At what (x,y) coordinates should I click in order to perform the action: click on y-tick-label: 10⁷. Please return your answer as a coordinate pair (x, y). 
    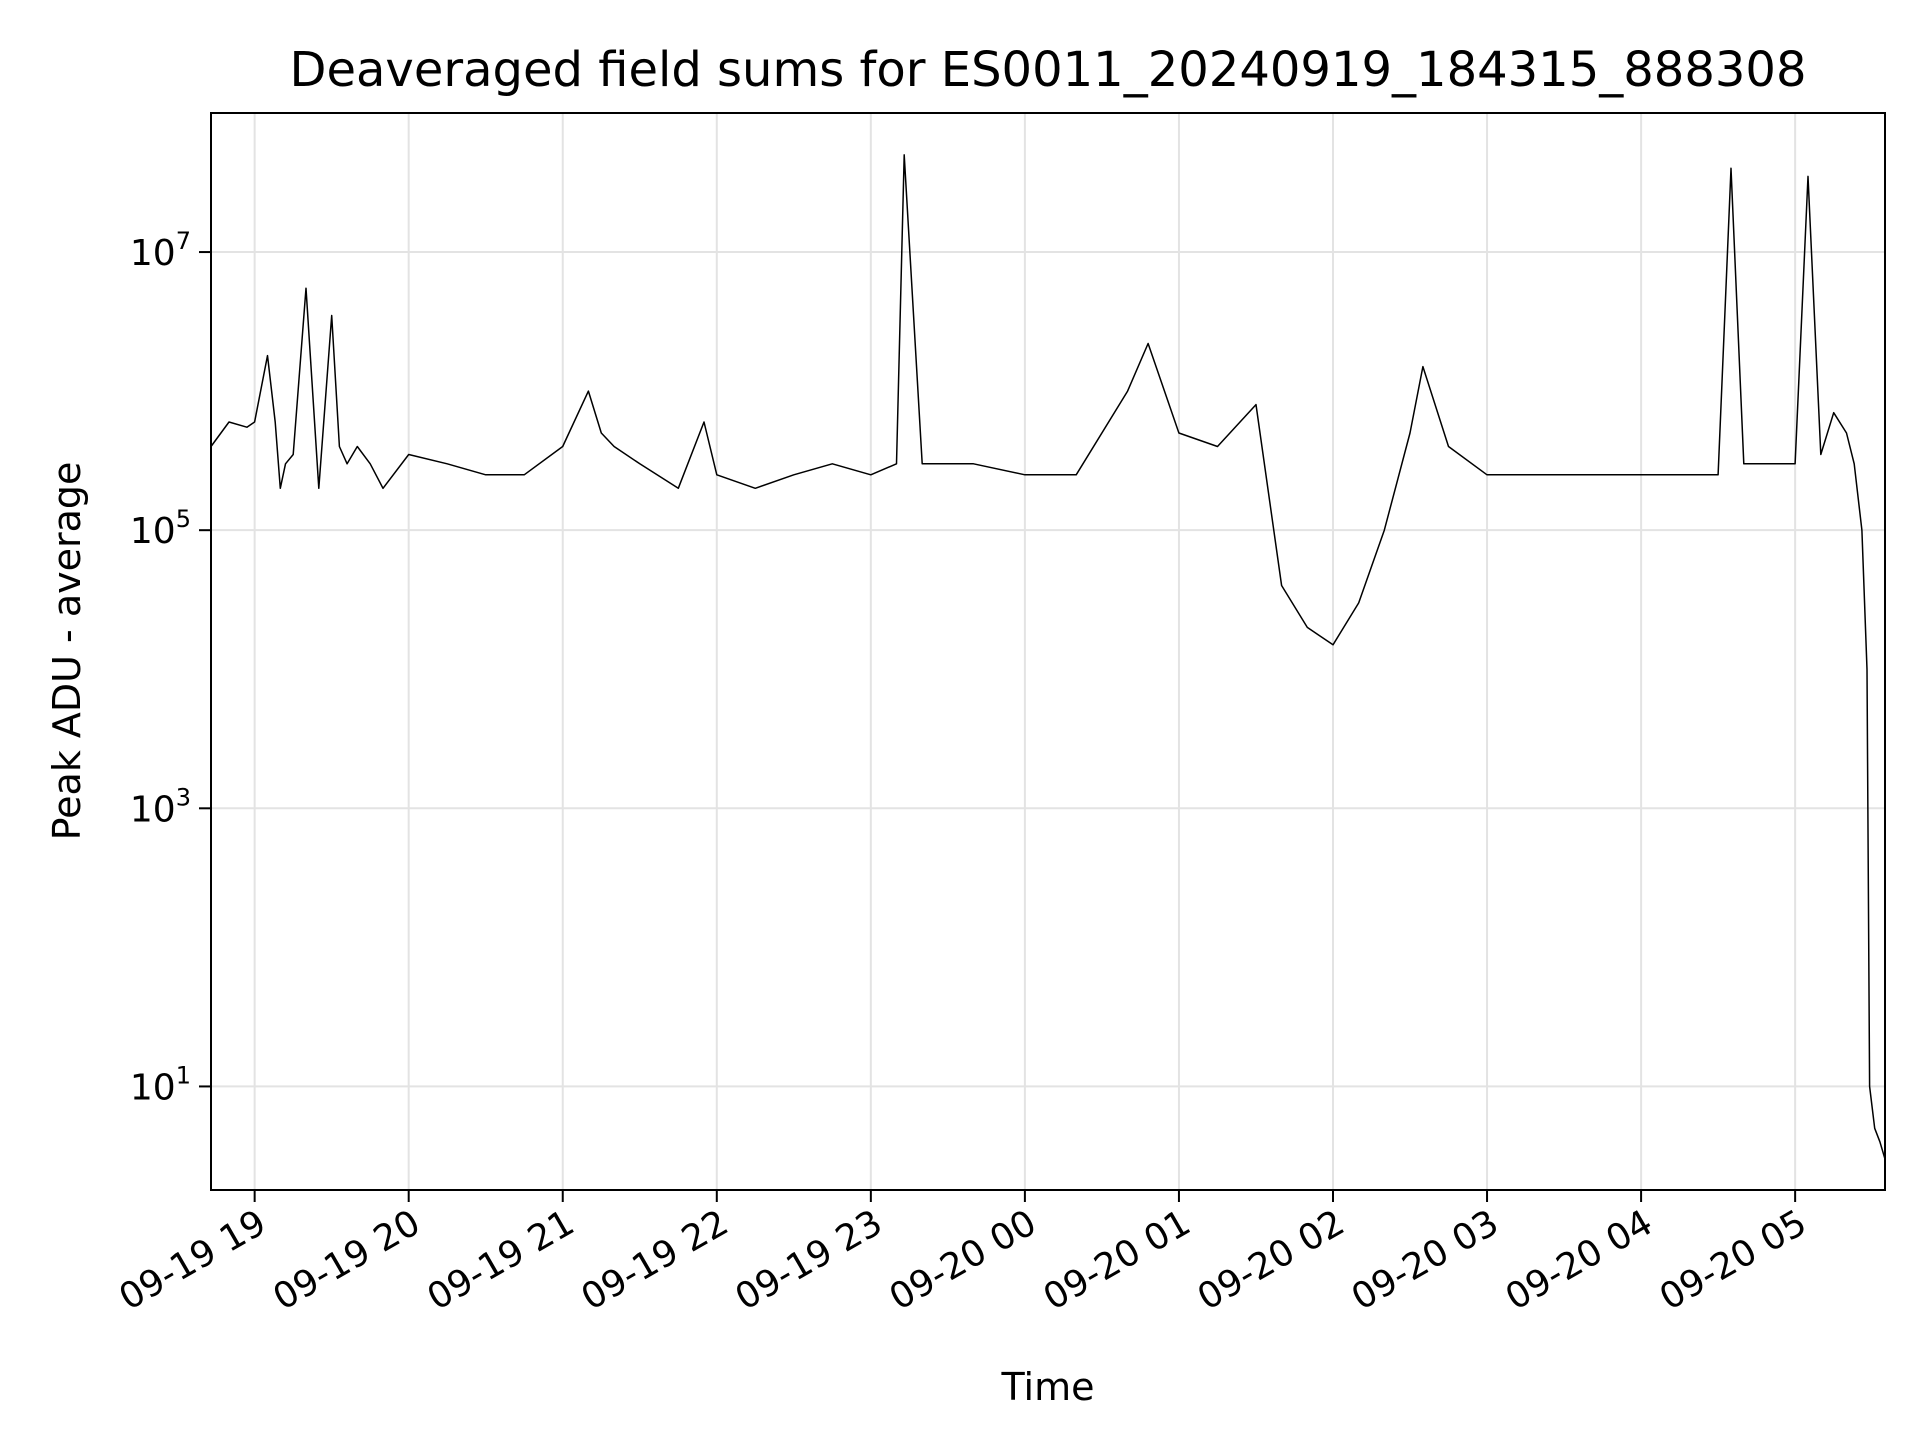
    Looking at the image, I should click on (160, 250).